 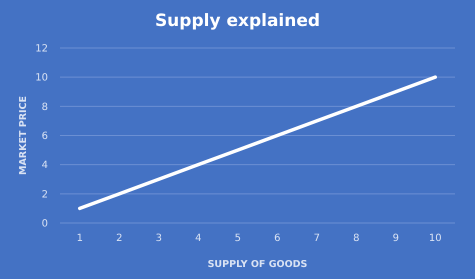 What do you see at coordinates (395, 238) in the screenshot?
I see `x-tick-label: 9` at bounding box center [395, 238].